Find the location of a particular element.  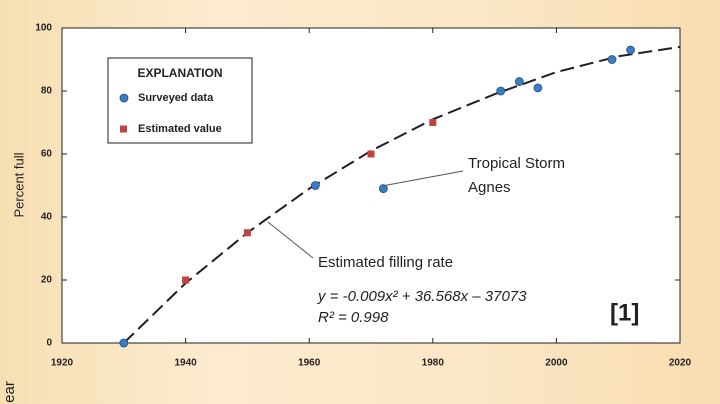

x-tick-label: 1980 is located at coordinates (433, 363).